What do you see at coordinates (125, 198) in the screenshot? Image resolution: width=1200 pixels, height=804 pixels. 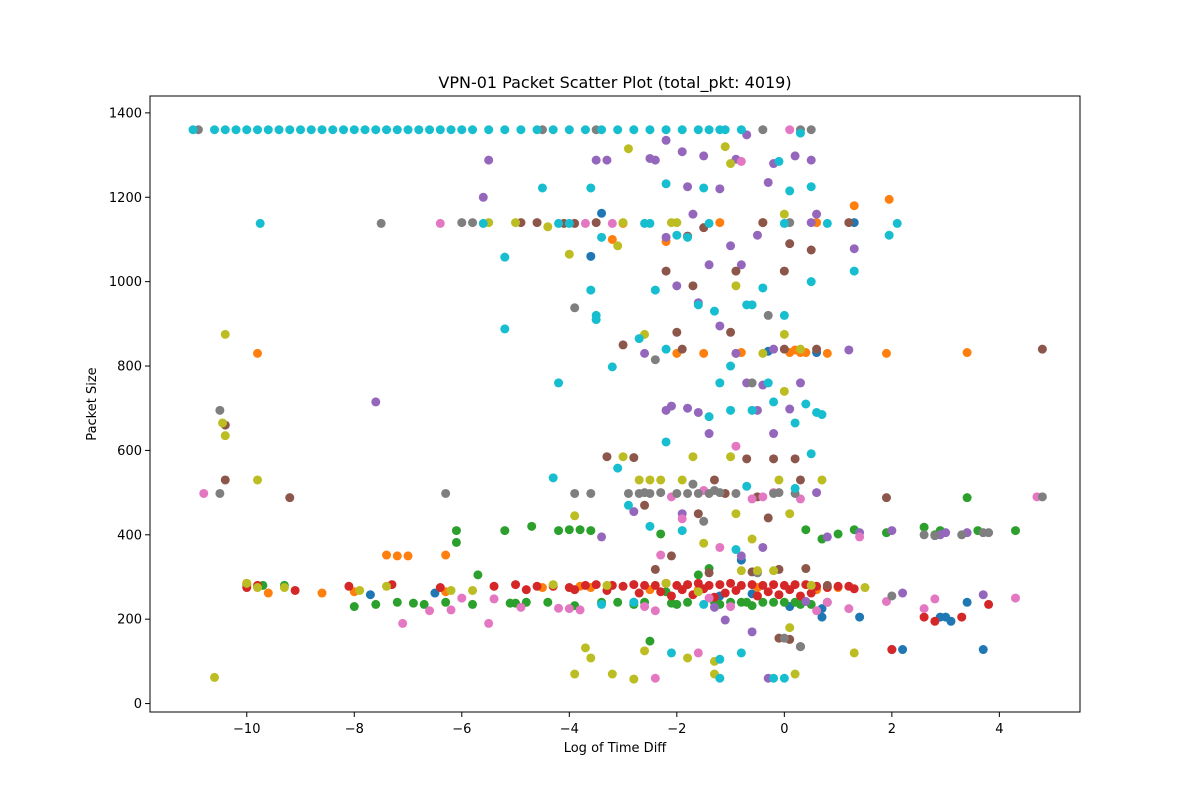 I see `y-tick-label: 1200` at bounding box center [125, 198].